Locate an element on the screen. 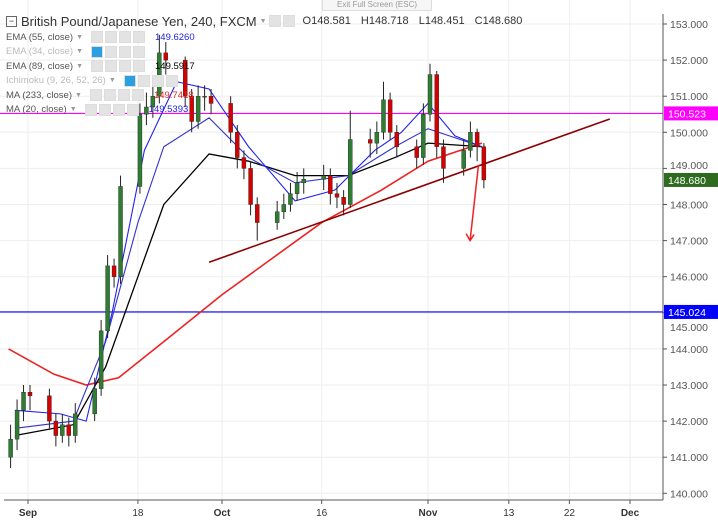  high-value: H148.718 is located at coordinates (384, 21).